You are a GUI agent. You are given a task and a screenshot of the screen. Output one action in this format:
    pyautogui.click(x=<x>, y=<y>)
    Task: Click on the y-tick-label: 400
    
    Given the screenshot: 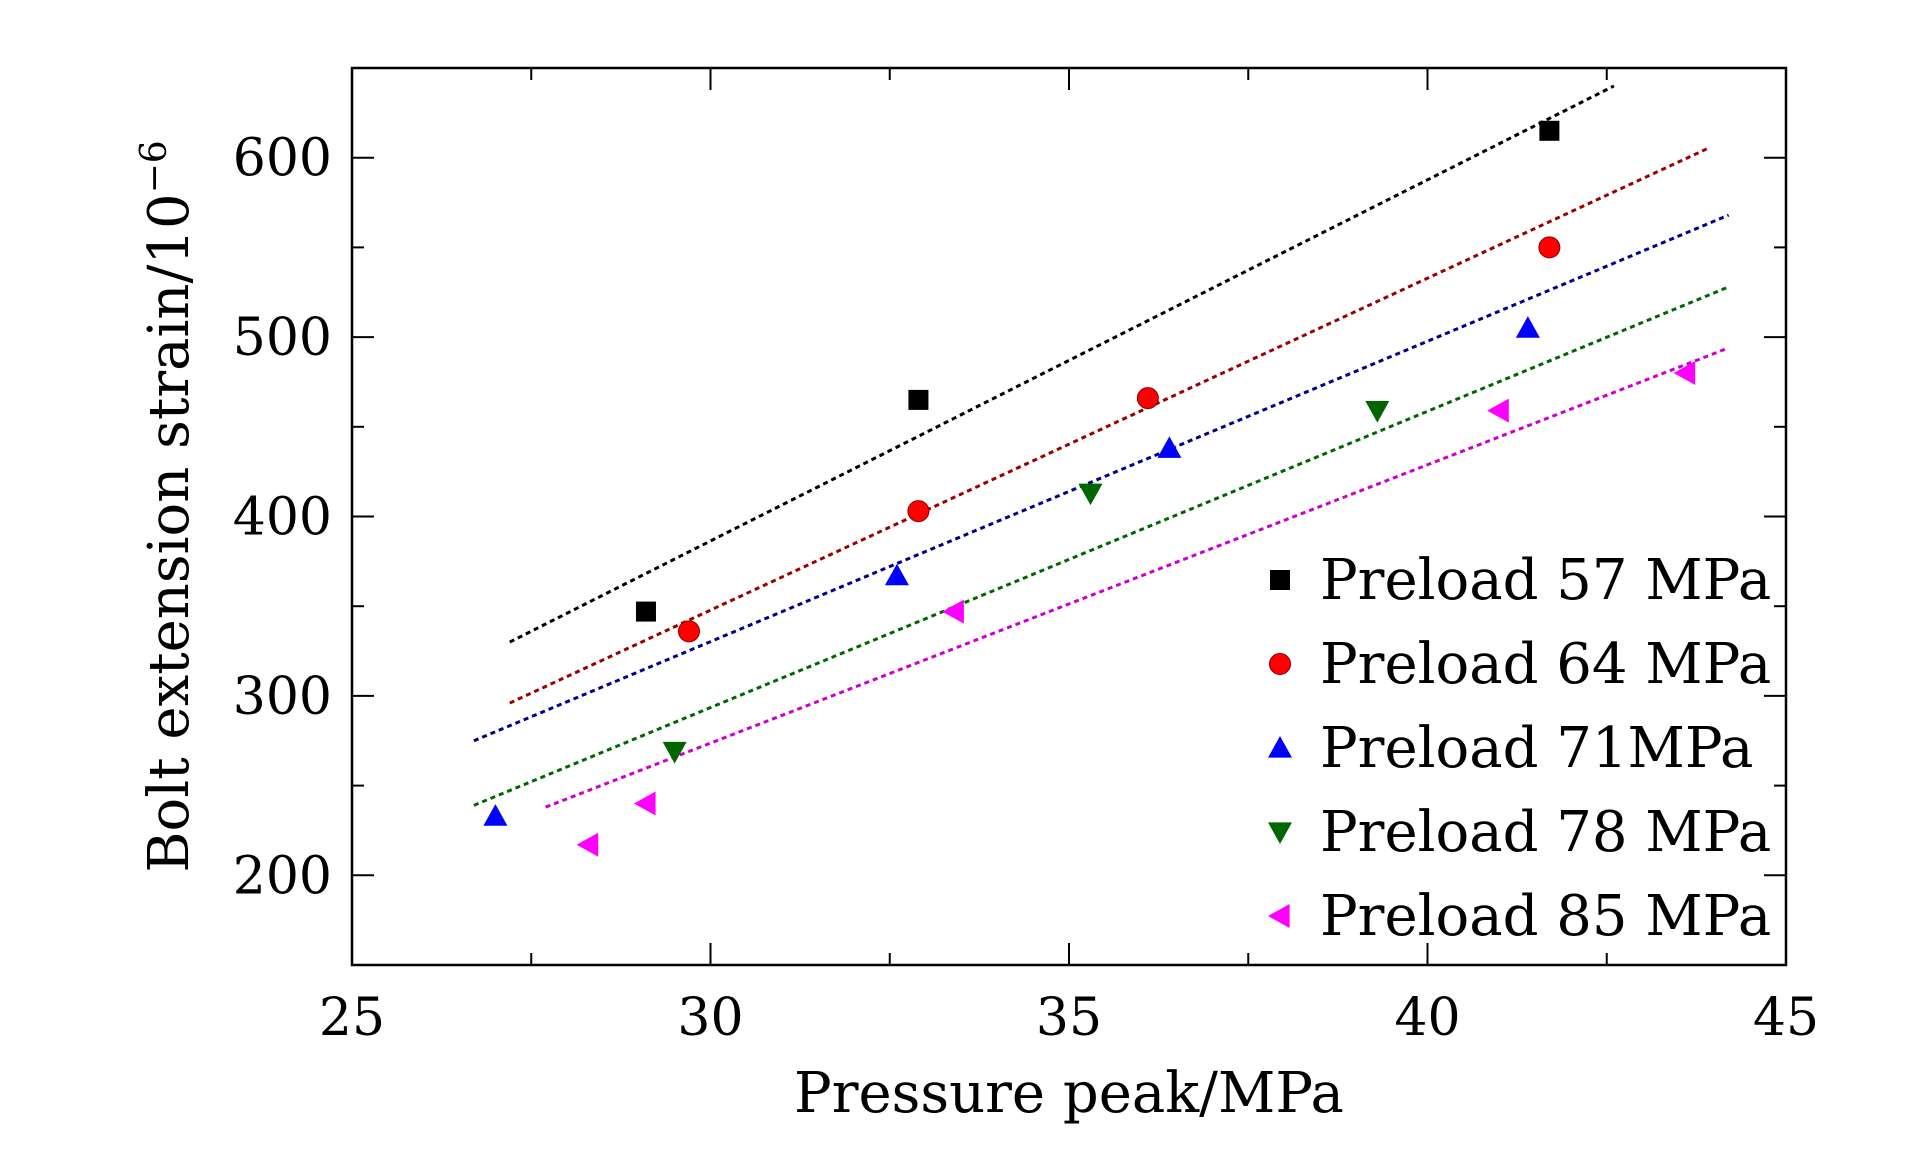 What is the action you would take?
    pyautogui.click(x=282, y=518)
    